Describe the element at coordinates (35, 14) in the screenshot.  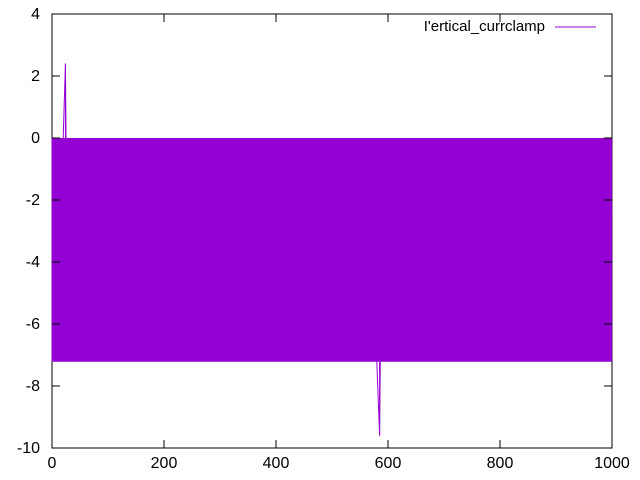
I see `y-tick-label: 4` at that location.